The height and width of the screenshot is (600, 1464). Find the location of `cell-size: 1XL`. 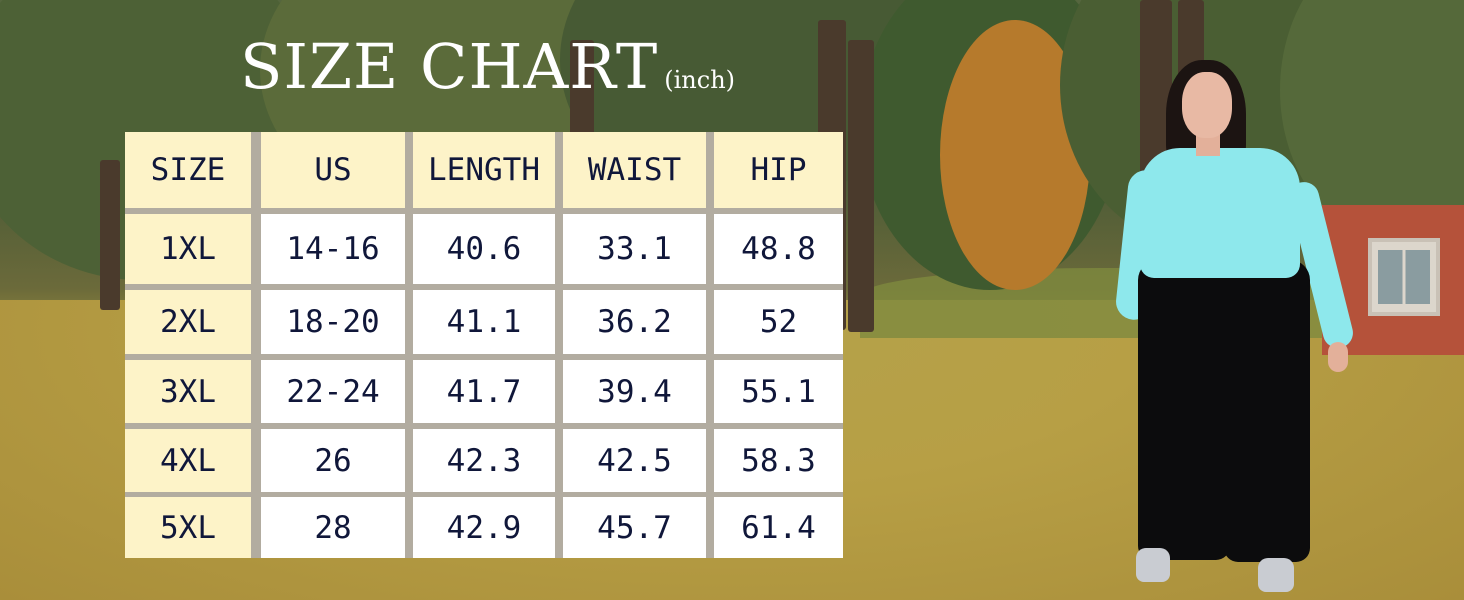

cell-size: 1XL is located at coordinates (188, 249).